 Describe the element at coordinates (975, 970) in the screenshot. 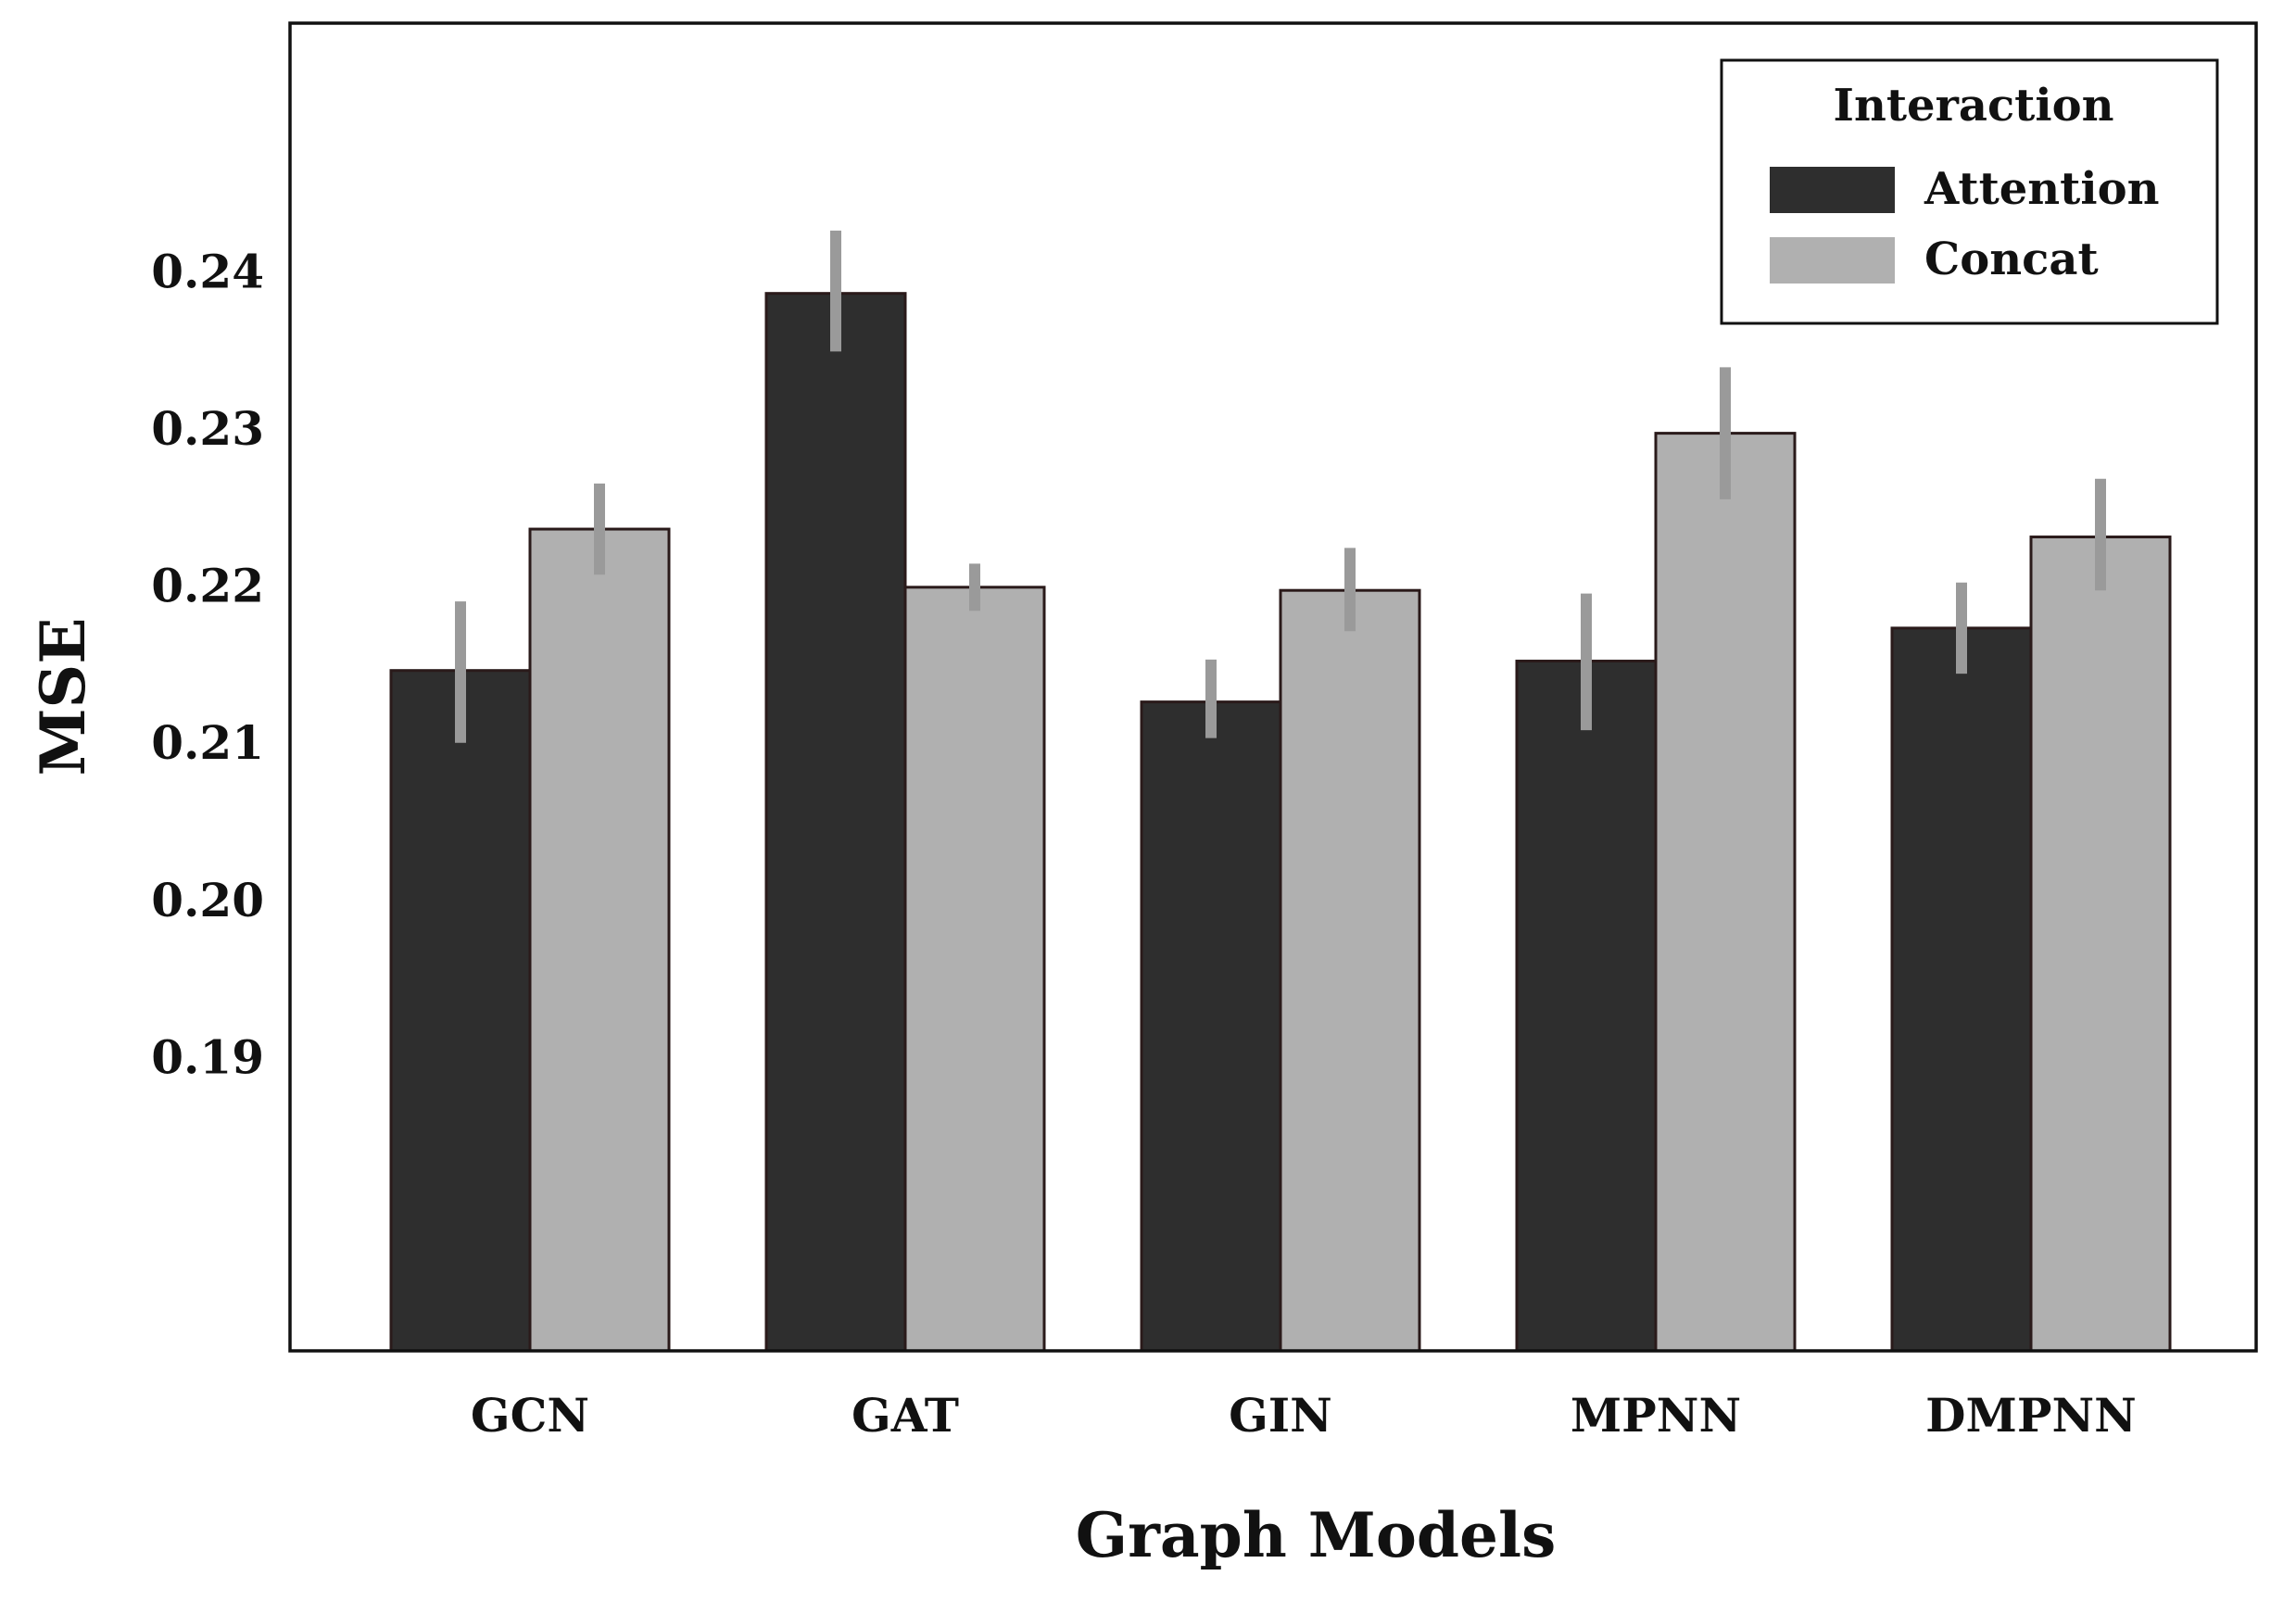

I see `bar-gat-concat` at that location.